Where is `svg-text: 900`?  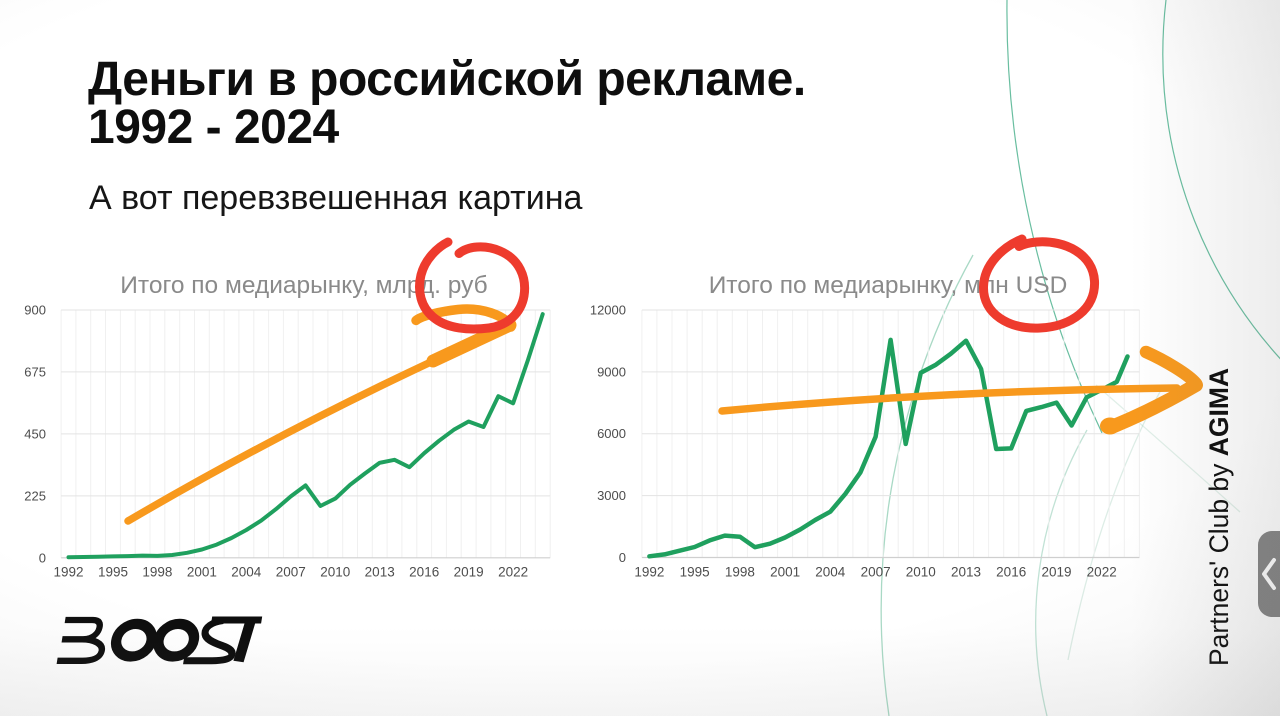 svg-text: 900 is located at coordinates (35, 310).